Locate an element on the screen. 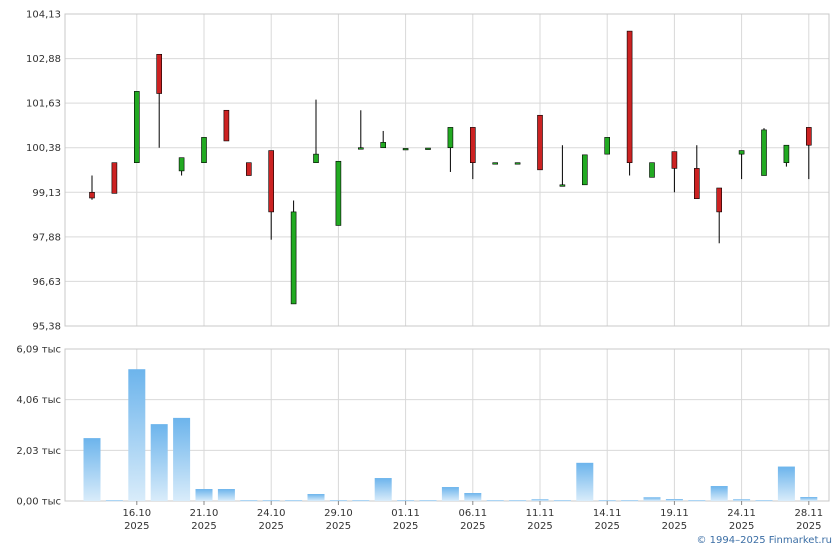 The image size is (840, 555). date-tick-day: 06.11 is located at coordinates (472, 513).